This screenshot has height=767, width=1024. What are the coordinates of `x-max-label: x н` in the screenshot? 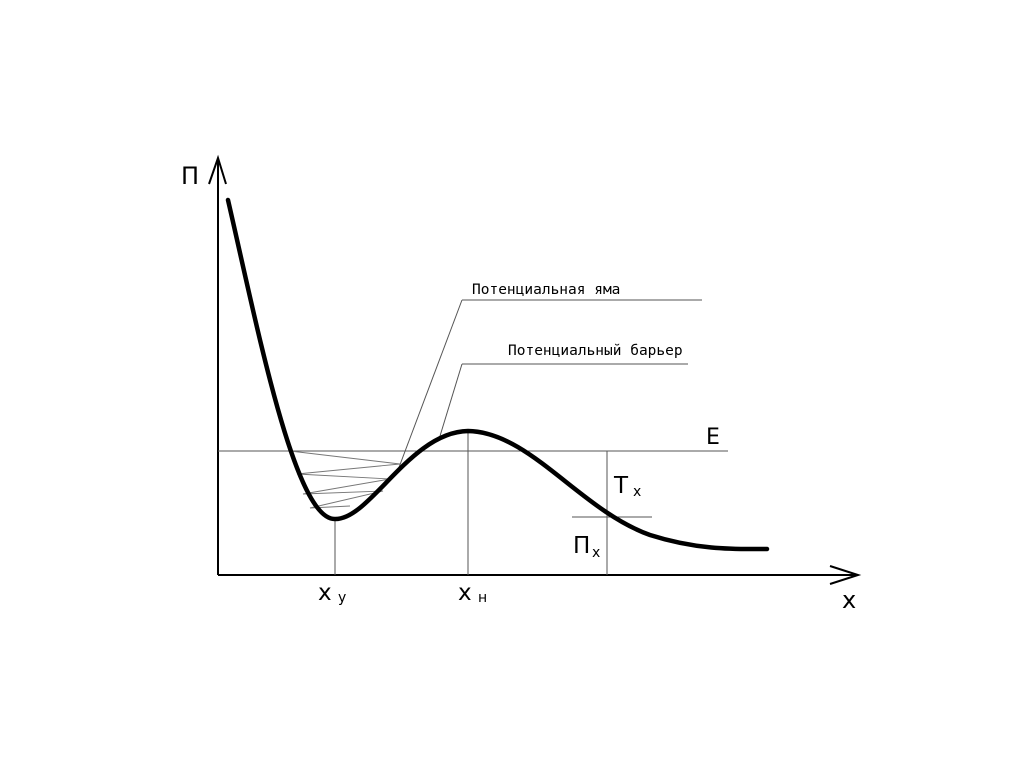 It's located at (472, 593).